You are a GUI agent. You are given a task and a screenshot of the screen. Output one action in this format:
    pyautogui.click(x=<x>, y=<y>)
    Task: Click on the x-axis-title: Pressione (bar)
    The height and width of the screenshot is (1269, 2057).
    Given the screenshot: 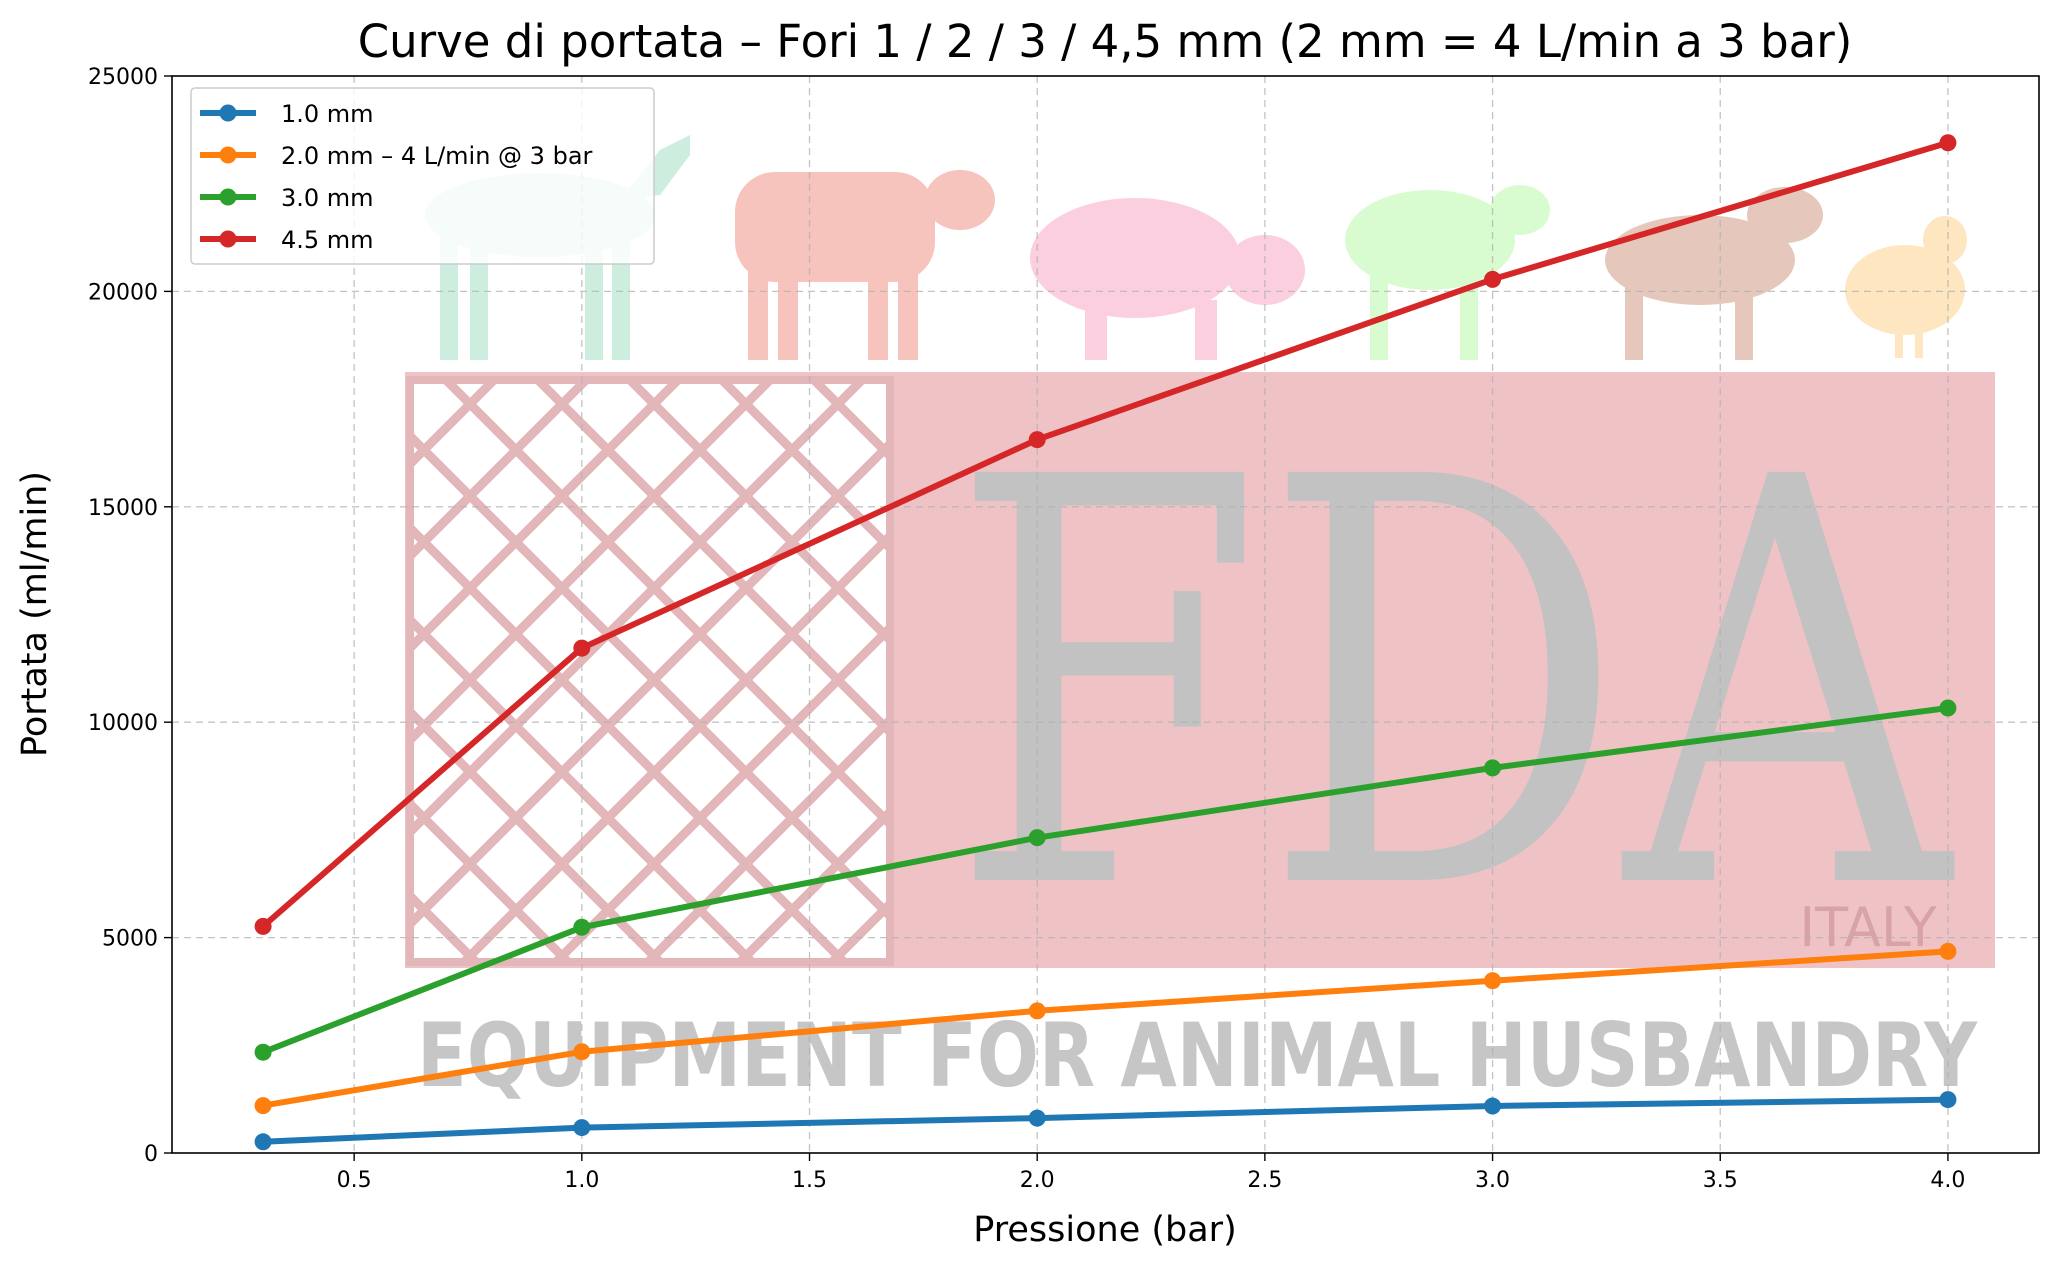 What is the action you would take?
    pyautogui.click(x=1104, y=1230)
    